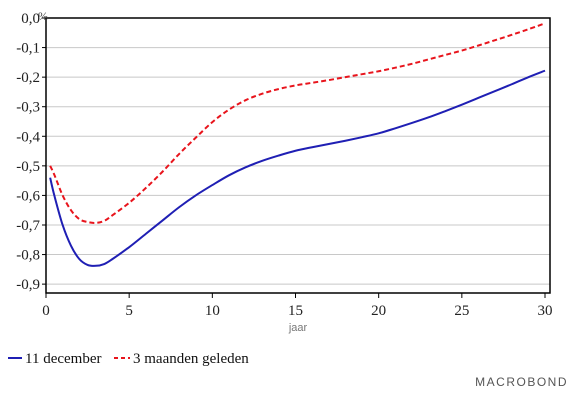  What do you see at coordinates (191, 359) in the screenshot?
I see `legend-label-3-maanden-geleden: 3 maanden geleden` at bounding box center [191, 359].